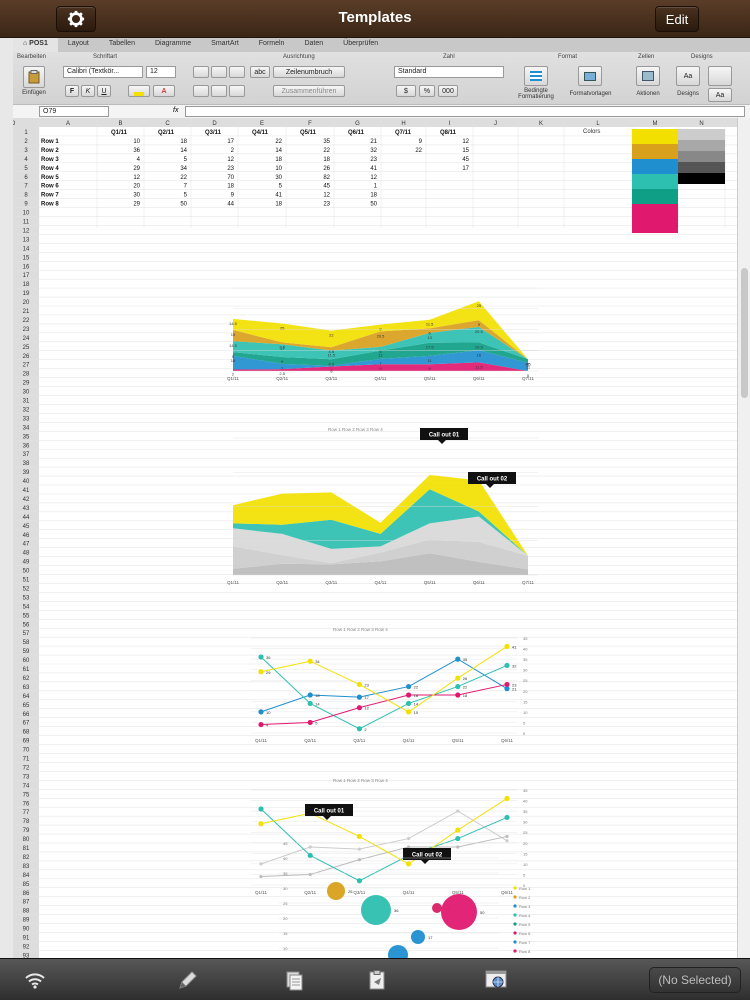 The width and height of the screenshot is (750, 1000). What do you see at coordinates (648, 76) in the screenshot?
I see `actions-button` at bounding box center [648, 76].